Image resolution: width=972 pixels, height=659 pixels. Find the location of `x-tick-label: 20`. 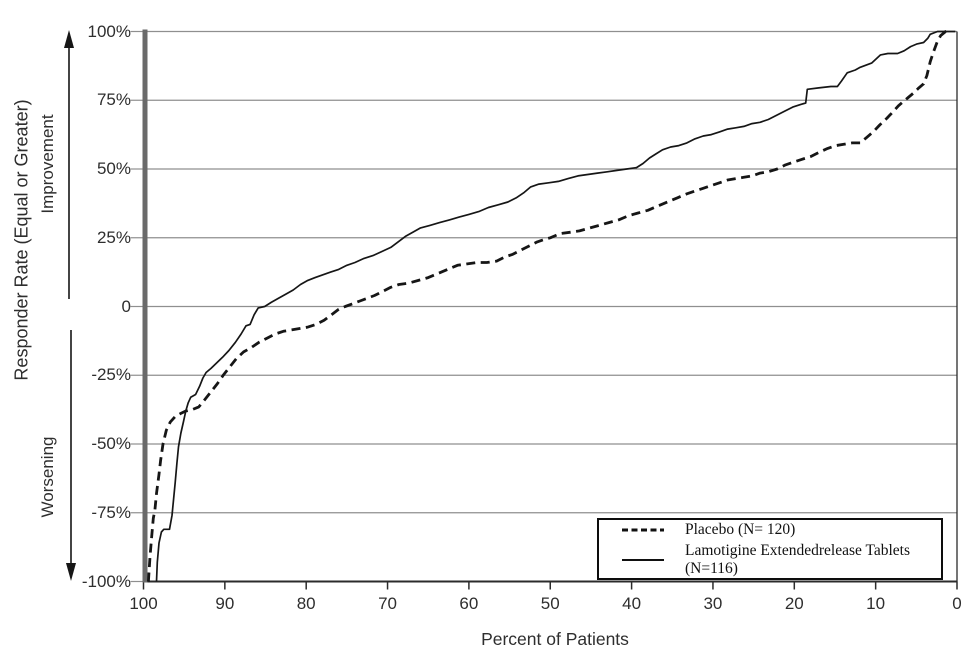

x-tick-label: 20 is located at coordinates (794, 603).